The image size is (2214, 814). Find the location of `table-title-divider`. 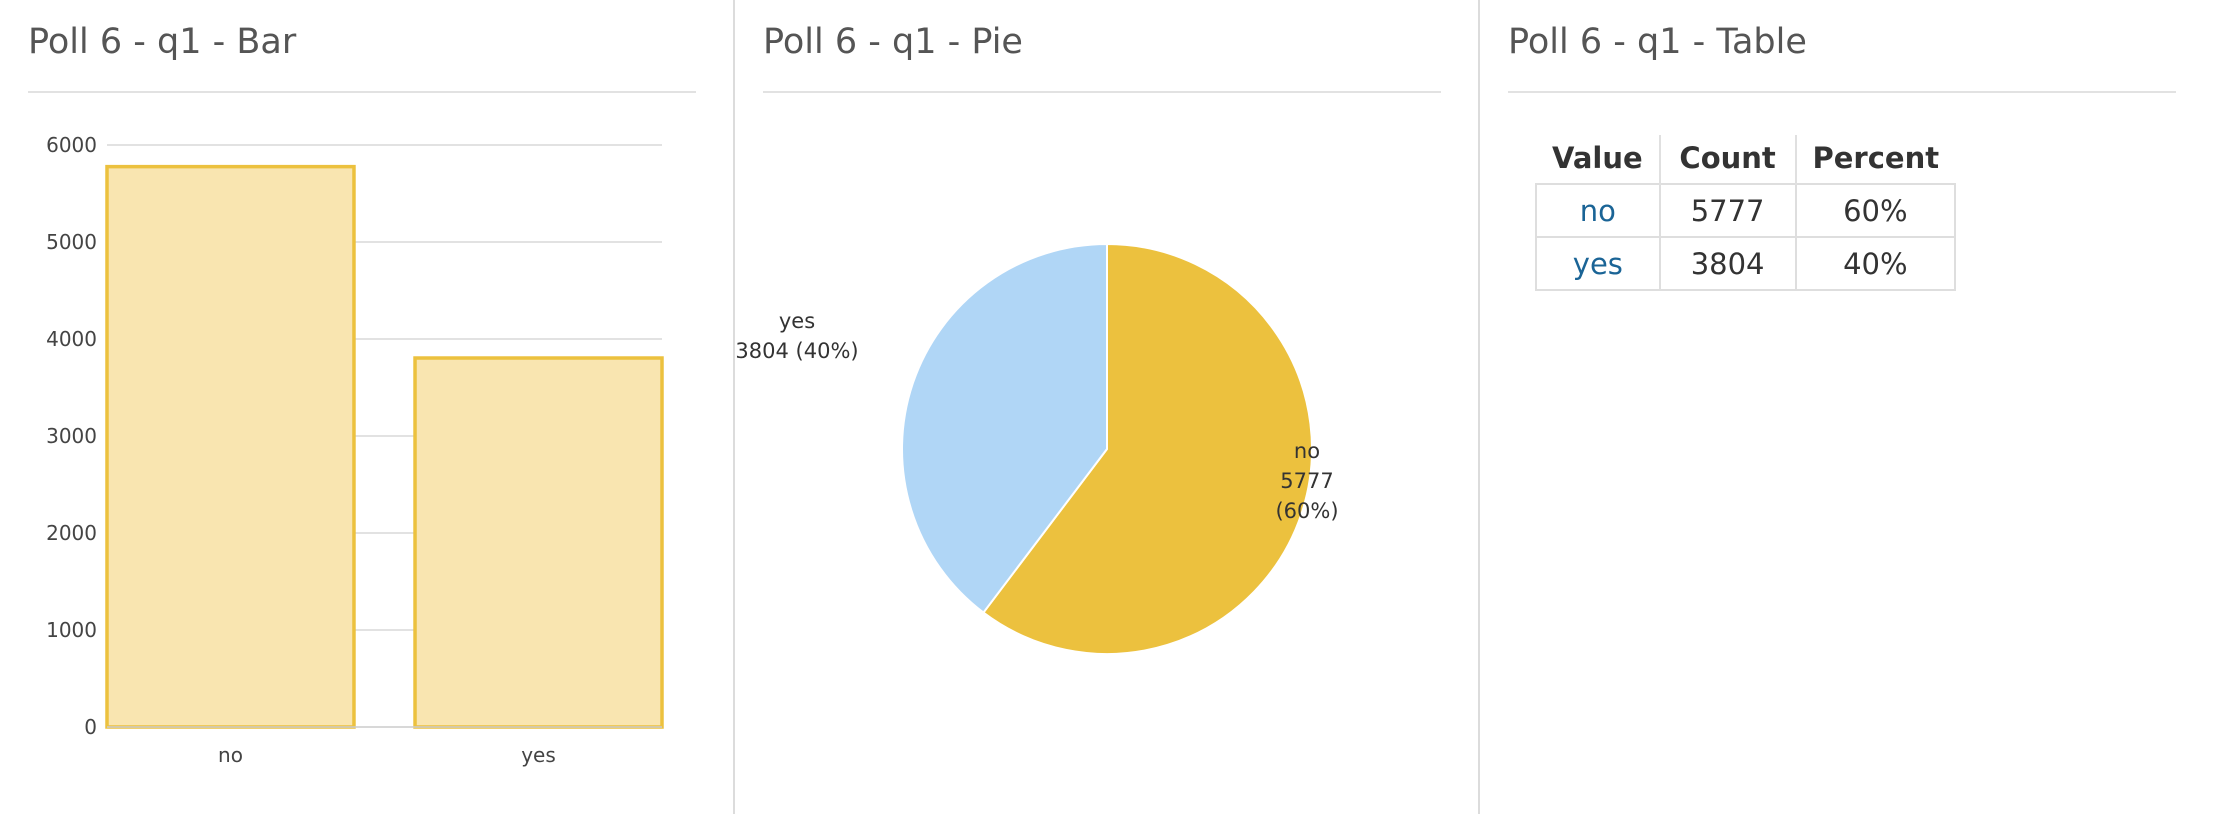

table-title-divider is located at coordinates (1842, 92).